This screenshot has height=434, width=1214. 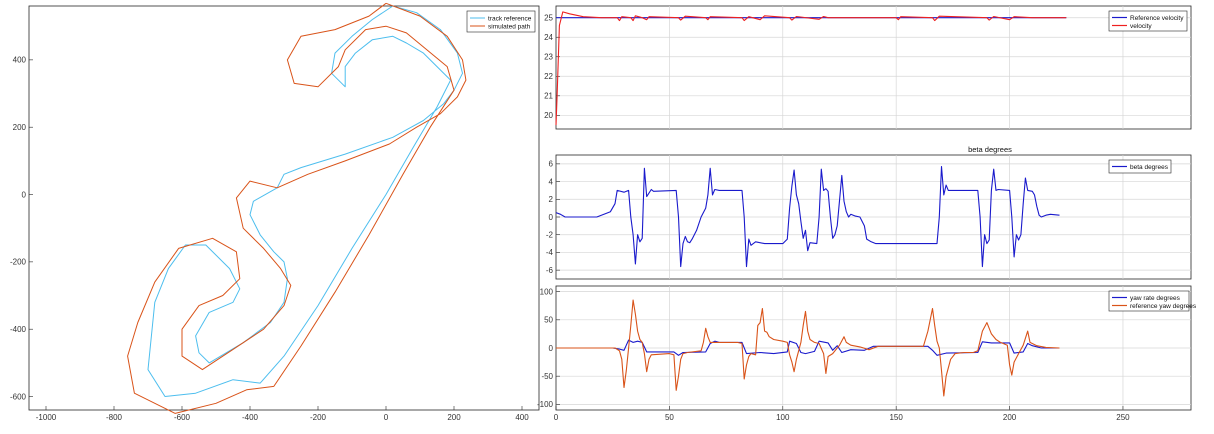 What do you see at coordinates (20, 60) in the screenshot?
I see `track-plot-ytick-label: 400` at bounding box center [20, 60].